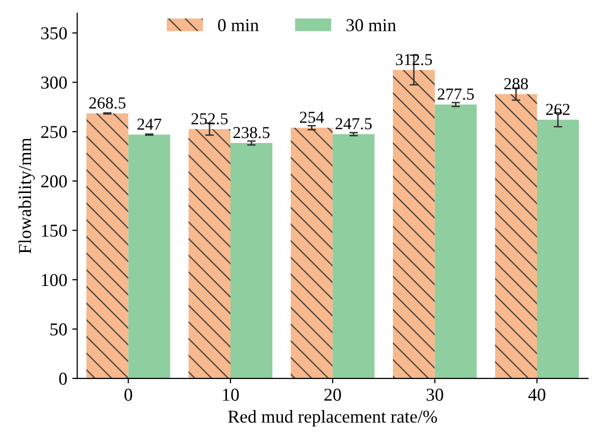 The width and height of the screenshot is (594, 440). What do you see at coordinates (231, 394) in the screenshot?
I see `x-tick-label: 10` at bounding box center [231, 394].